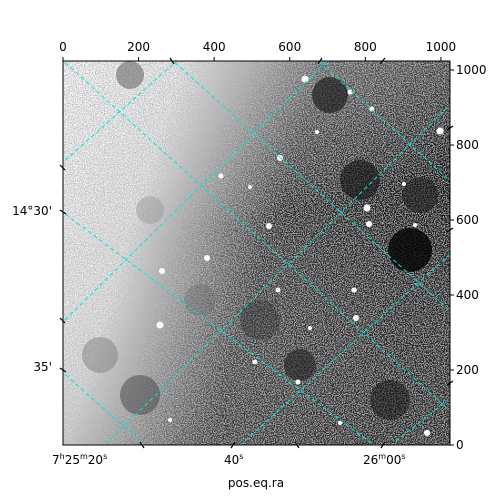 The image size is (500, 500). Describe the element at coordinates (42, 367) in the screenshot. I see `dec-tick-label: 35'` at that location.